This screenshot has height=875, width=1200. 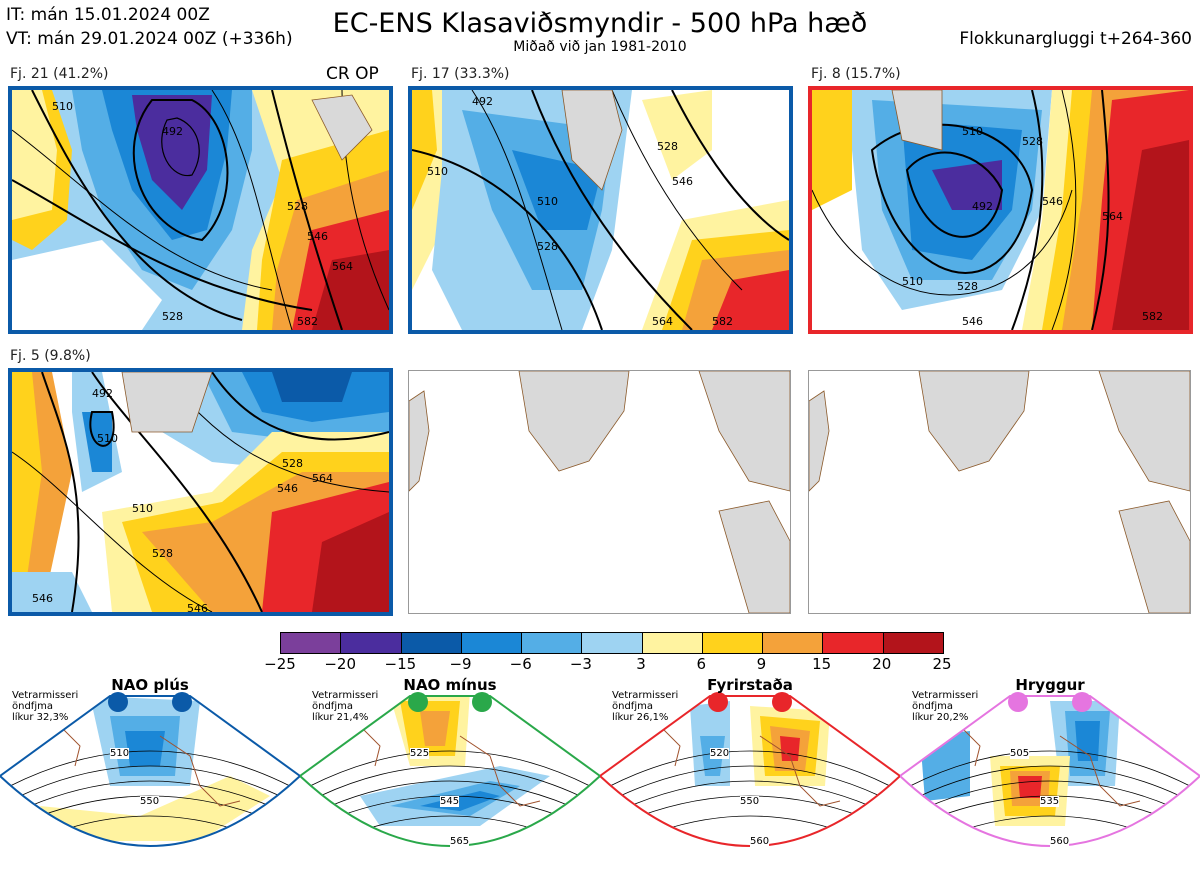 What do you see at coordinates (332, 706) in the screenshot?
I see `regime-info-line: öndfjma` at bounding box center [332, 706].